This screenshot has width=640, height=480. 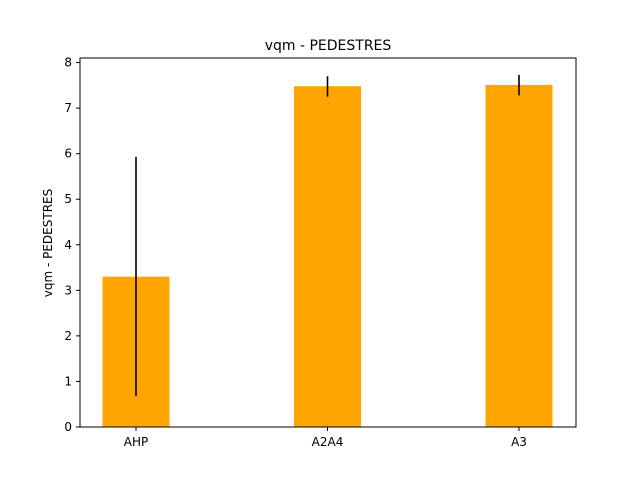 What do you see at coordinates (68, 245) in the screenshot?
I see `y-tick-label-4: 4` at bounding box center [68, 245].